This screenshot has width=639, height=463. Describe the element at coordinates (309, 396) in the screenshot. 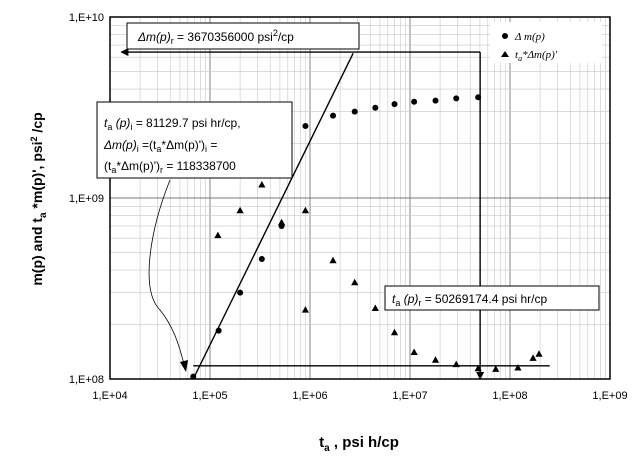

I see `x-tick-label: 1,E+06` at that location.